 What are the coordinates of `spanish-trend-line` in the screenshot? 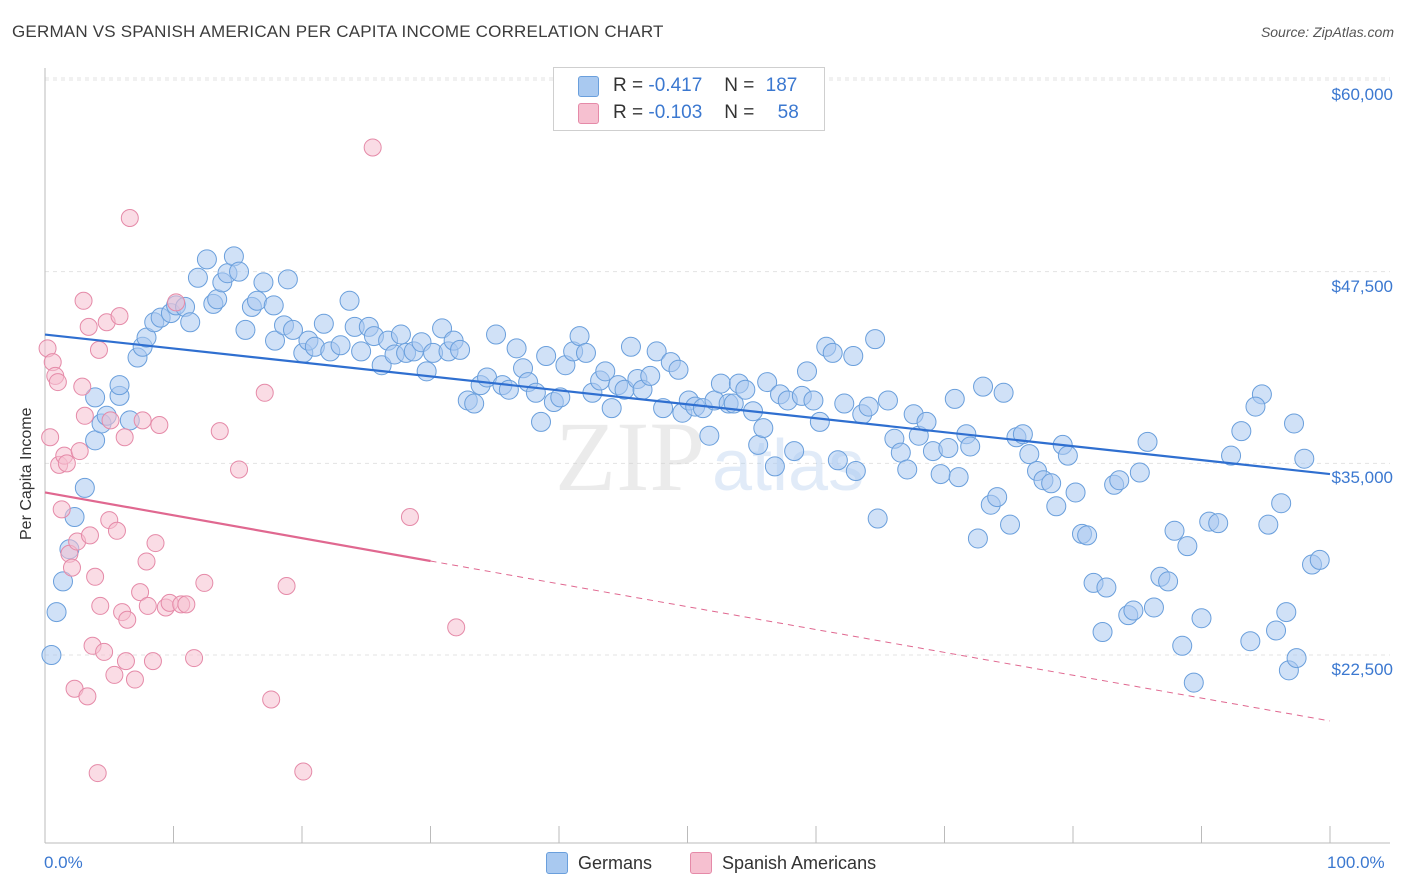 It's located at (237, 527).